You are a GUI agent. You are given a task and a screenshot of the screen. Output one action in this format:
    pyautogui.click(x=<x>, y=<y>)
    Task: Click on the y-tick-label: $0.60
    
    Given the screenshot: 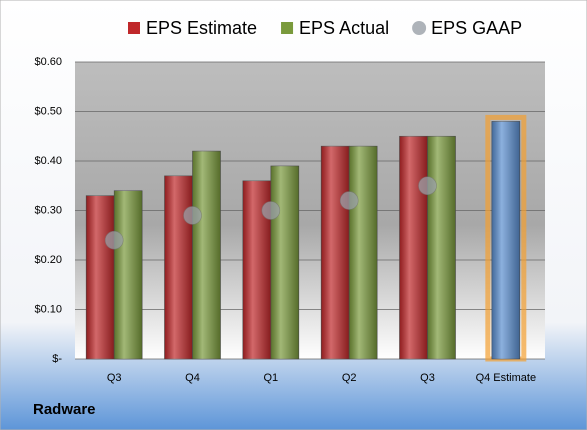 What is the action you would take?
    pyautogui.click(x=48, y=62)
    